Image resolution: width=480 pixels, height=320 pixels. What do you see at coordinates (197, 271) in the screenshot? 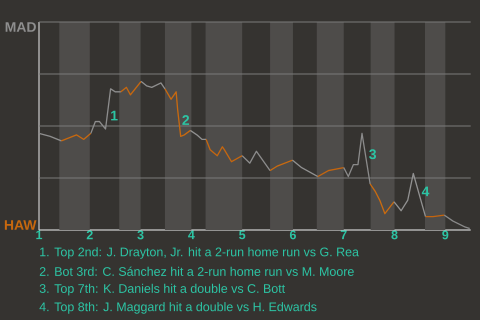
I see `text: 2. Bot 3rd: C. Sánchez hit a 2-run home run vs M. Moore` at bounding box center [197, 271].